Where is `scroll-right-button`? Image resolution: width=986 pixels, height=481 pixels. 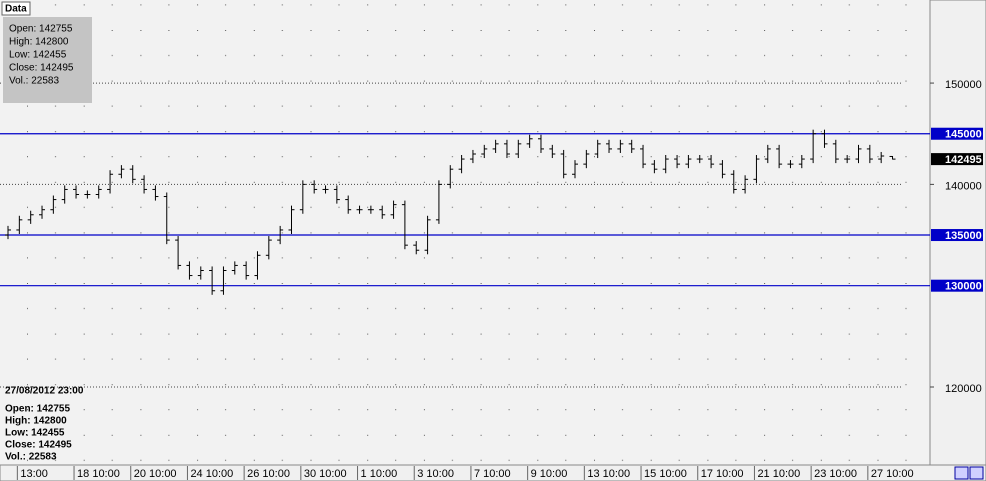 scroll-right-button is located at coordinates (976, 473).